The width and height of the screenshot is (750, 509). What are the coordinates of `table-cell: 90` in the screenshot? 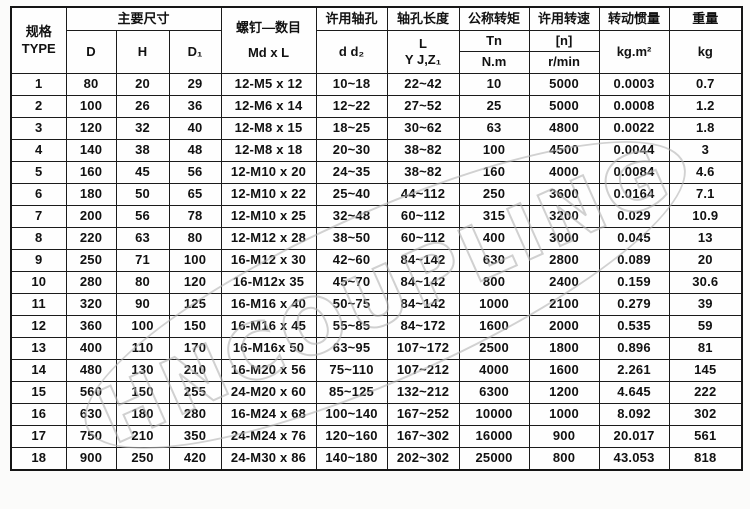 It's located at (142, 304).